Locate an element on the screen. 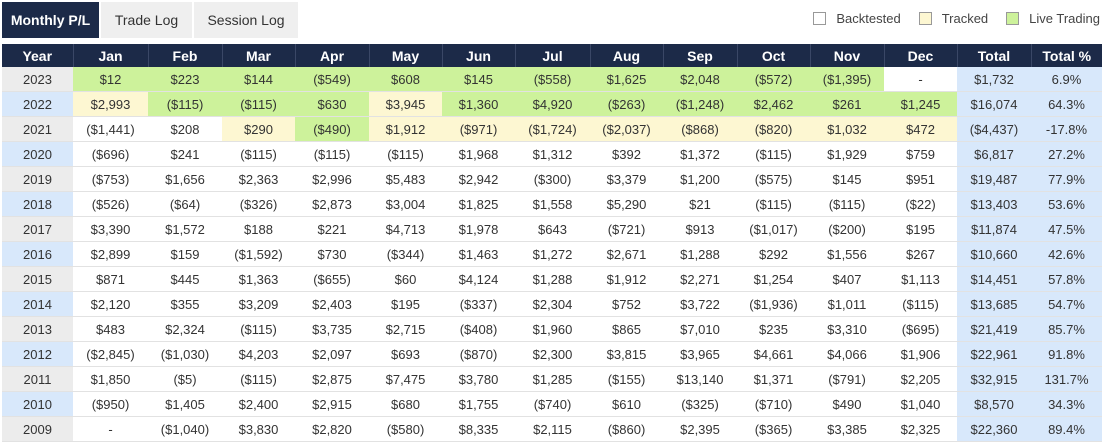  month-cell: $208 is located at coordinates (185, 129).